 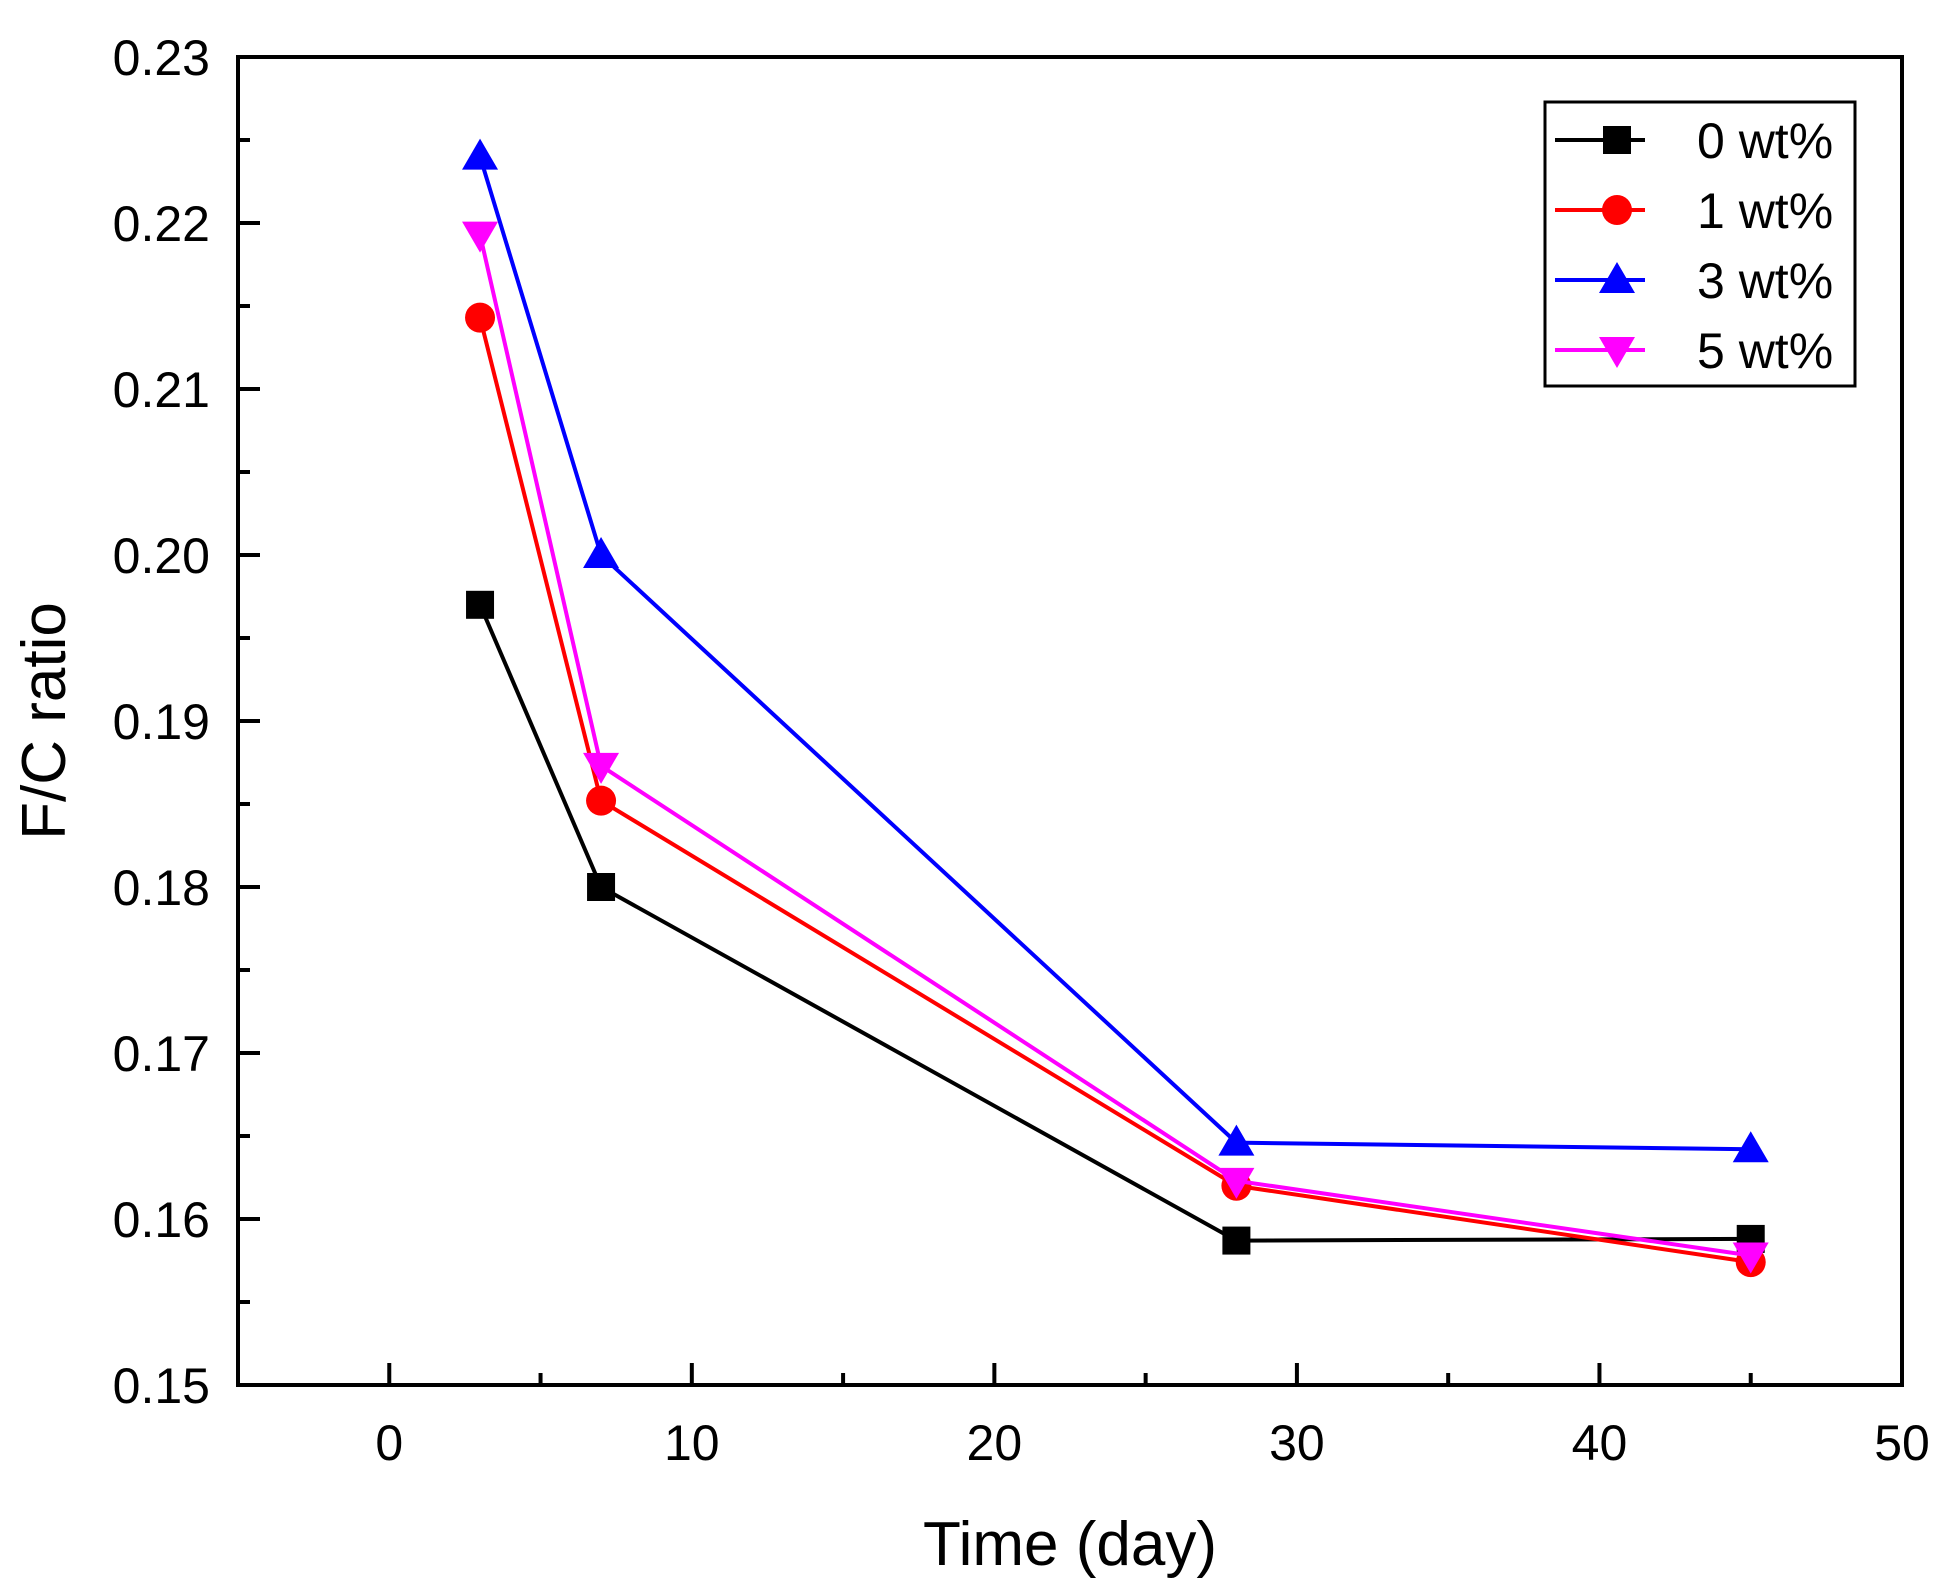 I want to click on x-tick-label: 40, so click(x=1600, y=1443).